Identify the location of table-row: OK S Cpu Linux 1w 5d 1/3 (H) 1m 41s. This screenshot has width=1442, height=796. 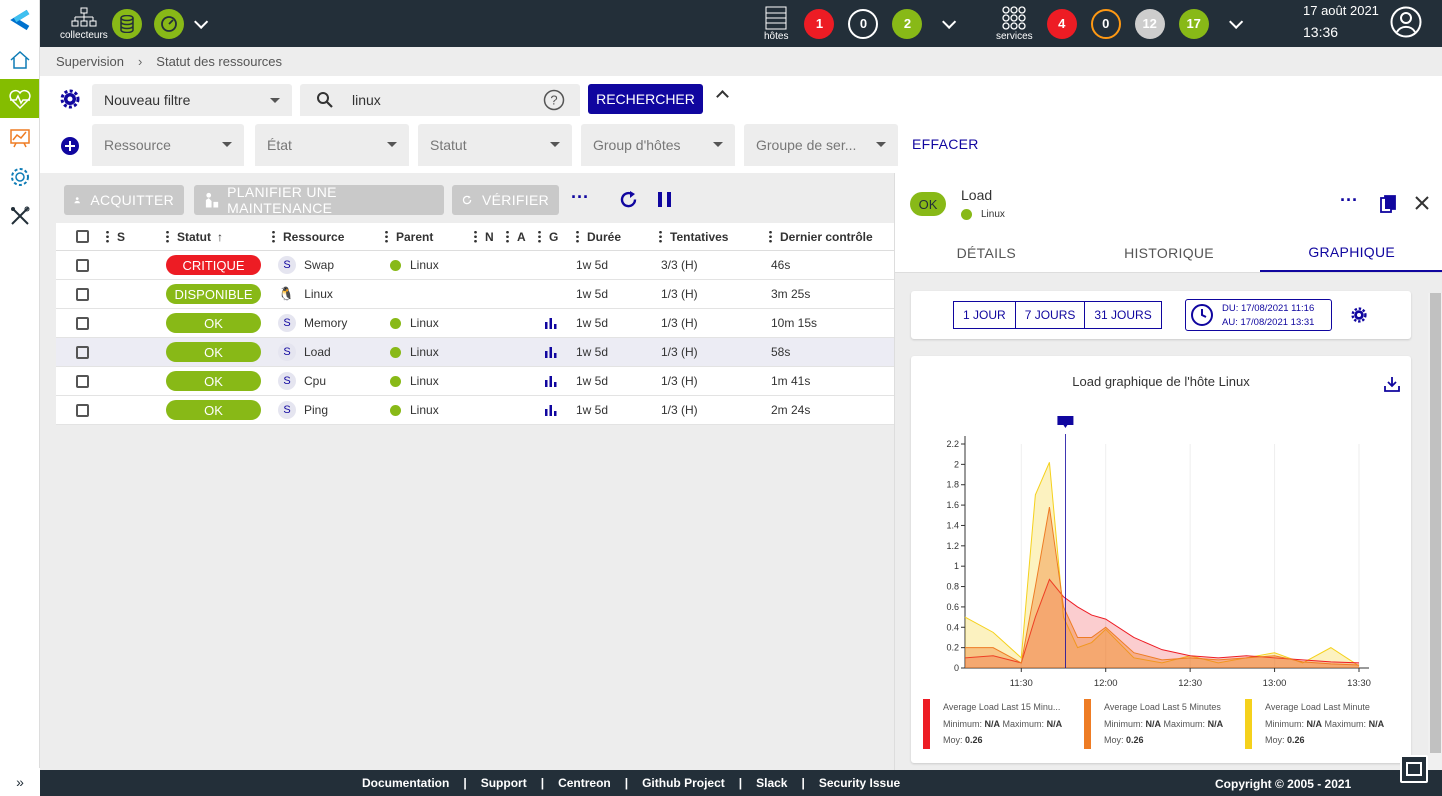
(475, 381).